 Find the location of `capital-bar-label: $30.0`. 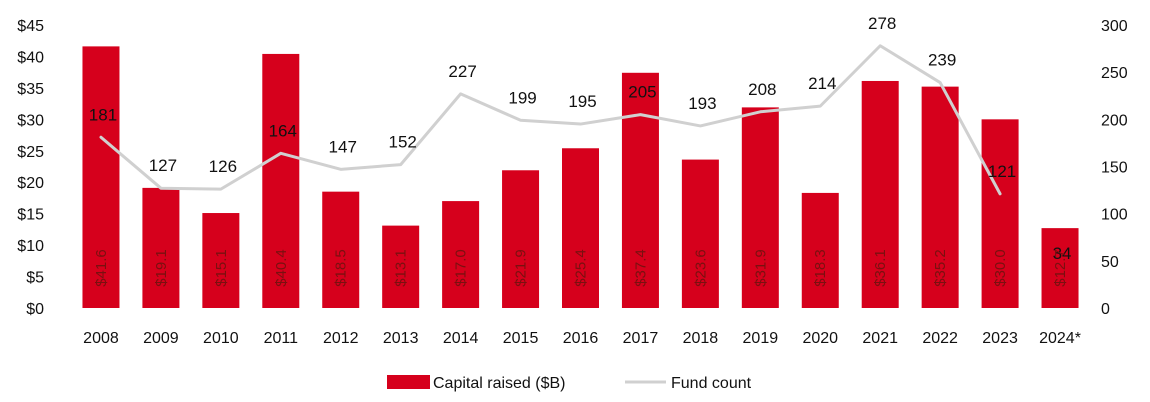

capital-bar-label: $30.0 is located at coordinates (1000, 268).